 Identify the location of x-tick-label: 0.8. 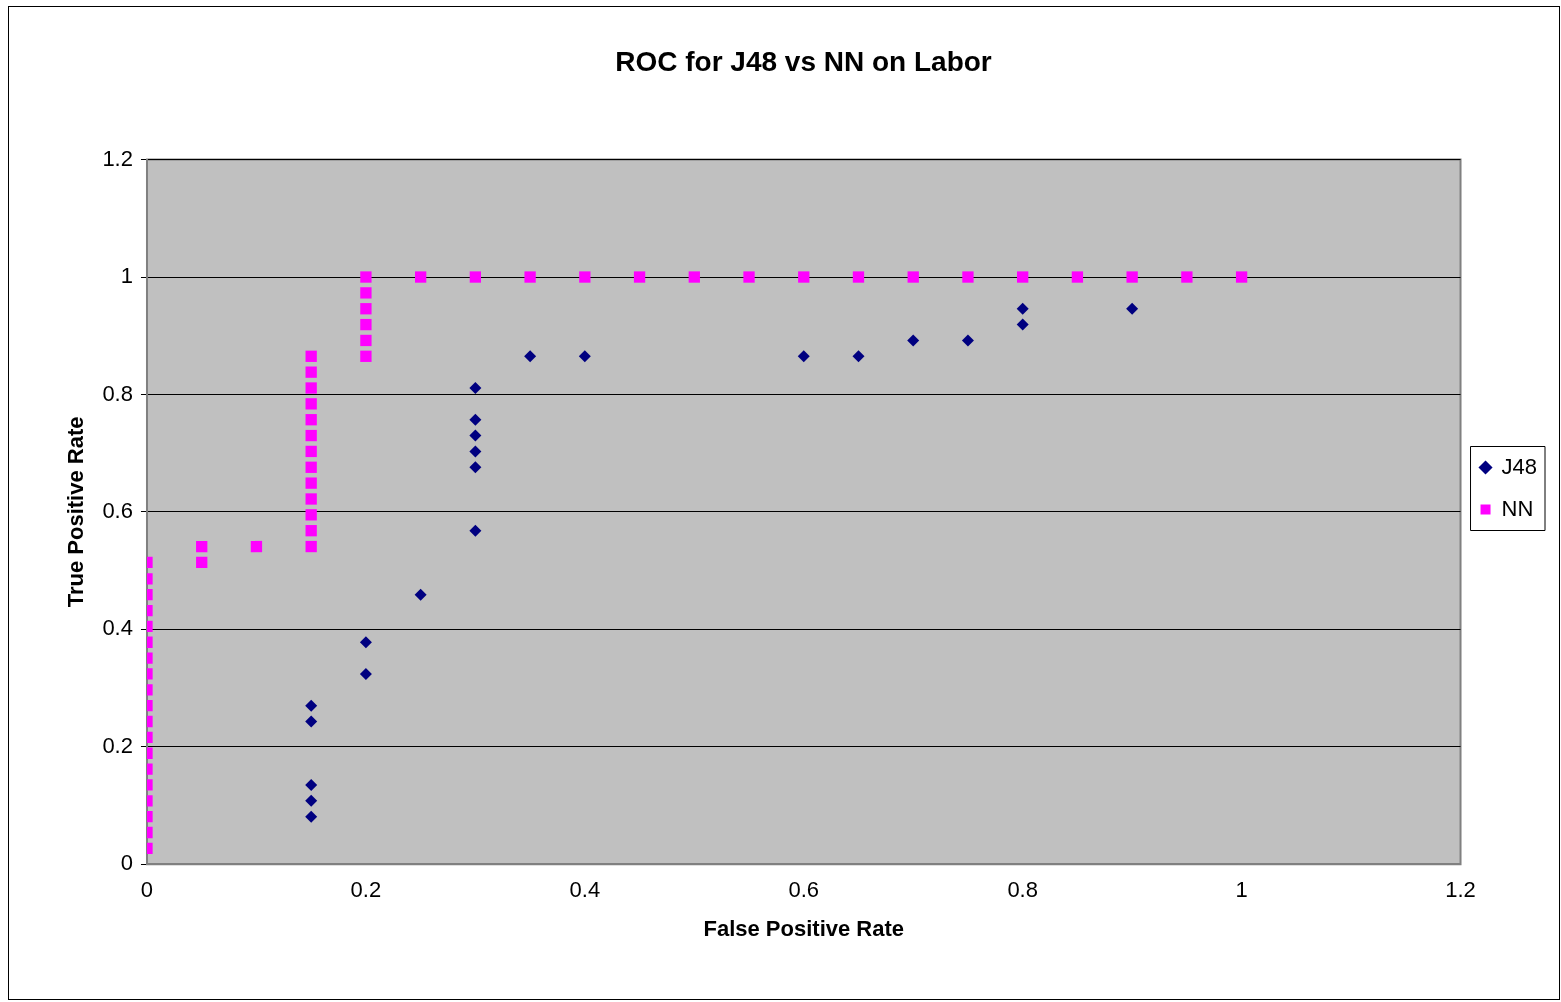
(1022, 890).